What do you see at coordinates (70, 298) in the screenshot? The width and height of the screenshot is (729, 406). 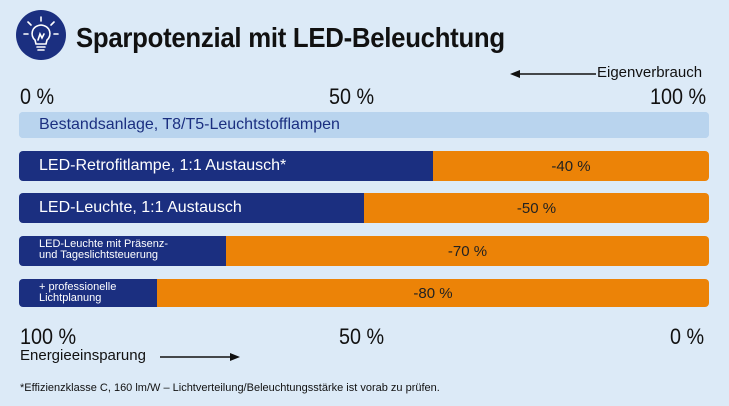 I see `bar-label-line: Lichtplanung` at bounding box center [70, 298].